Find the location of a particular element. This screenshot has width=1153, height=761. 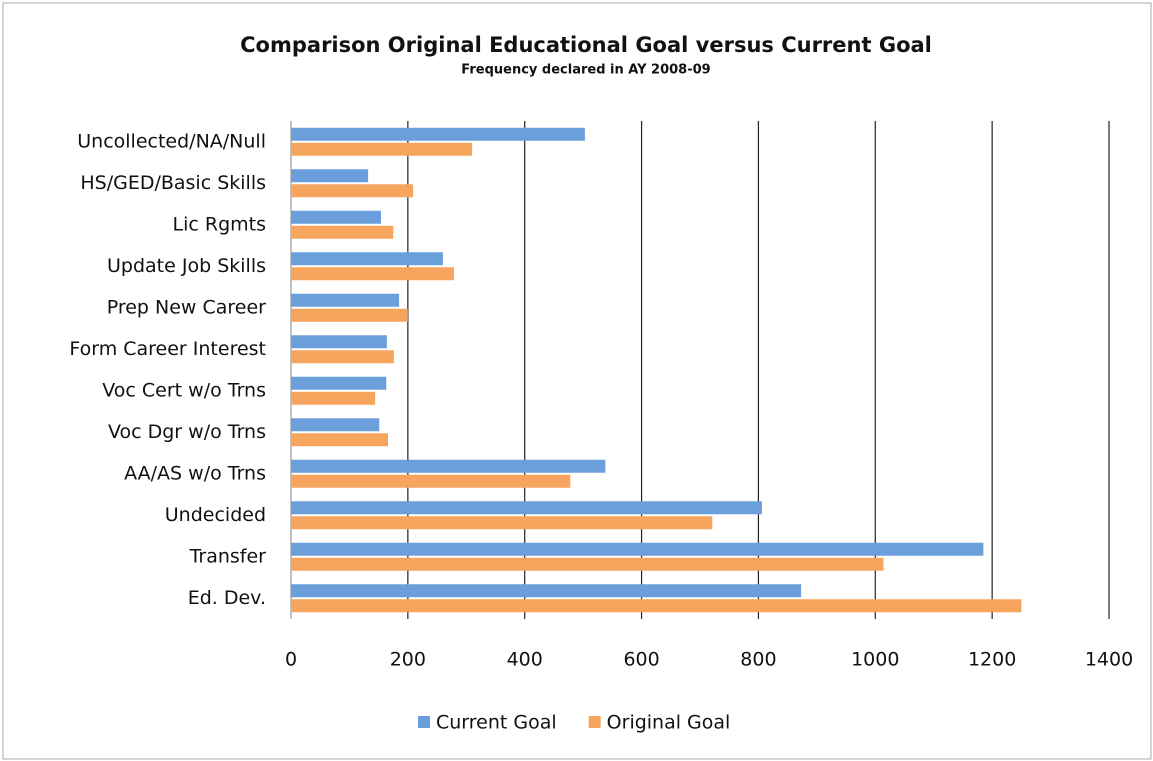

x-tick-label: 1000 is located at coordinates (875, 660).